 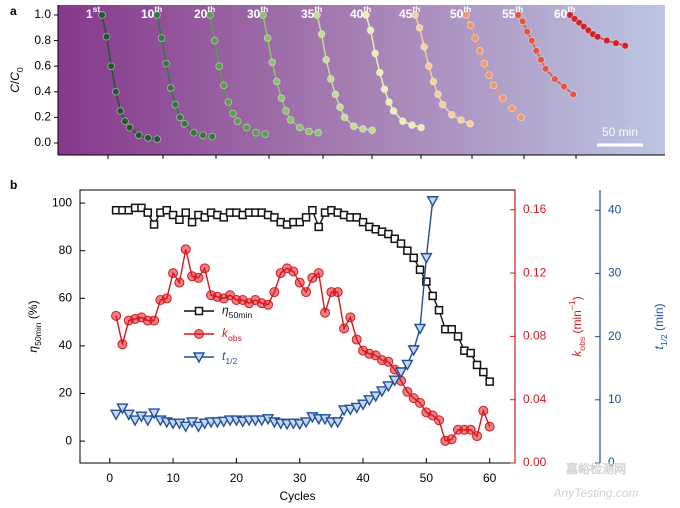 What do you see at coordinates (300, 478) in the screenshot?
I see `x-tick-label: 30` at bounding box center [300, 478].